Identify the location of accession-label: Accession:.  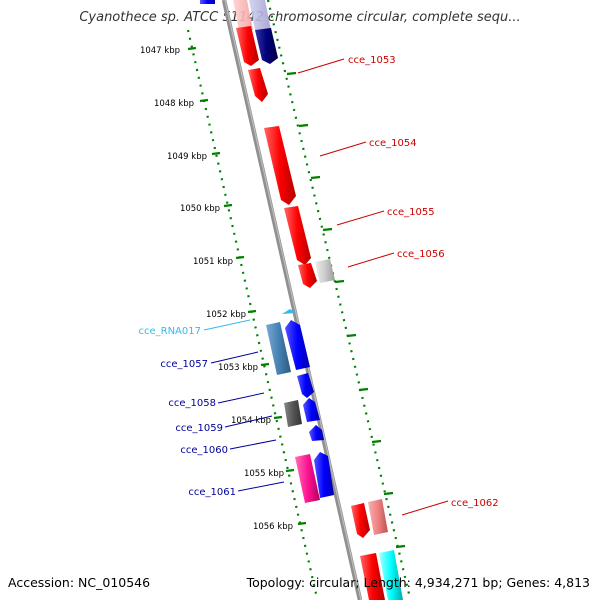
(41, 582).